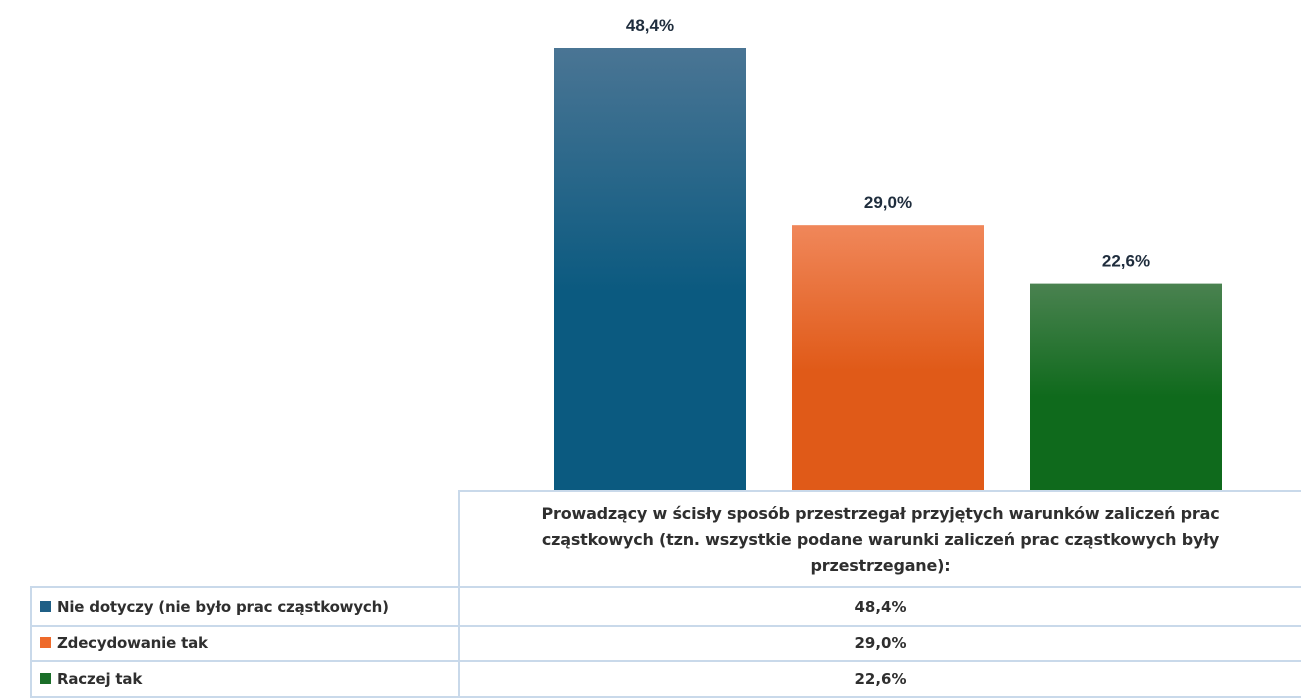 The height and width of the screenshot is (698, 1301). I want to click on table-line-left-legend, so click(31, 642).